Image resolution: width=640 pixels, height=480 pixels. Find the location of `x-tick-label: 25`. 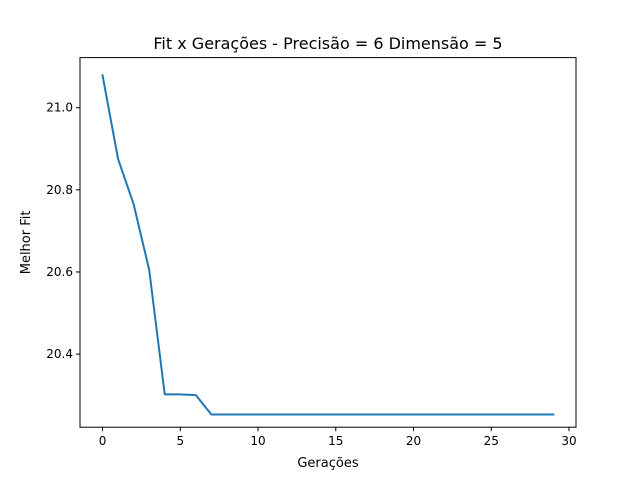

x-tick-label: 25 is located at coordinates (491, 441).